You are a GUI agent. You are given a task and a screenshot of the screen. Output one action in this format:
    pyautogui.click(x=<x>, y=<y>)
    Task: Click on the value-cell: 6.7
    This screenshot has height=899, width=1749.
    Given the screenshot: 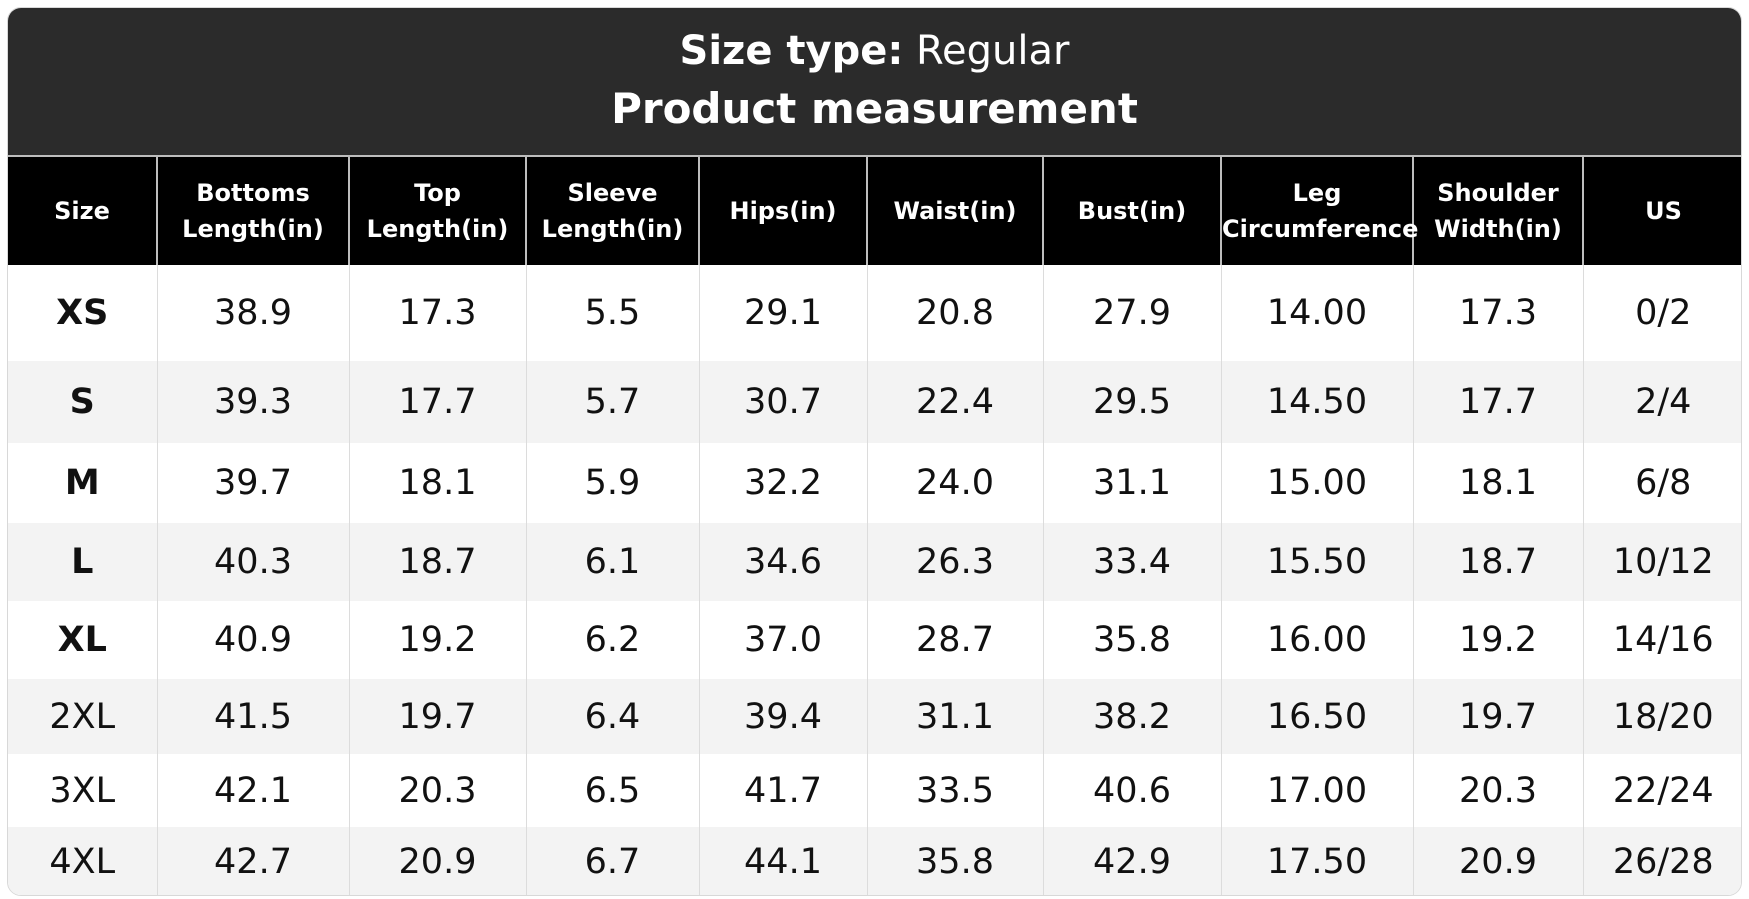 What is the action you would take?
    pyautogui.click(x=612, y=861)
    